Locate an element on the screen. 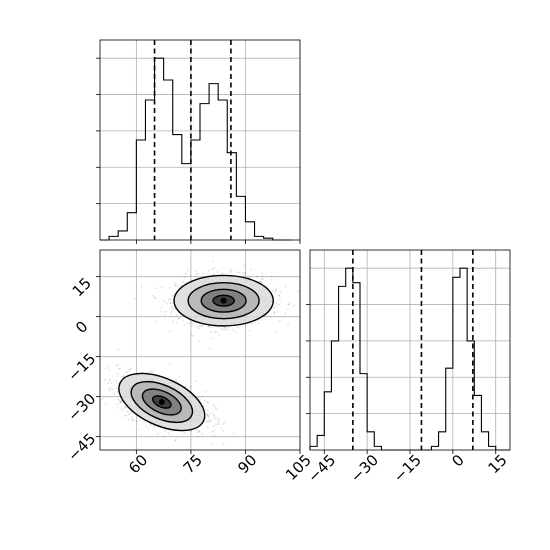 The height and width of the screenshot is (550, 550). marginal-x-histogram is located at coordinates (195, 149).